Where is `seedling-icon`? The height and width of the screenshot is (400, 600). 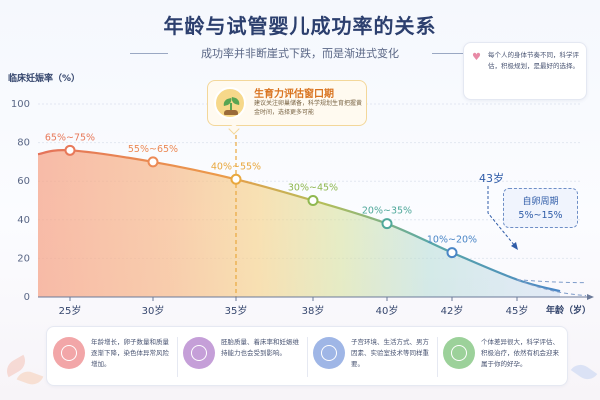
seedling-icon is located at coordinates (230, 103).